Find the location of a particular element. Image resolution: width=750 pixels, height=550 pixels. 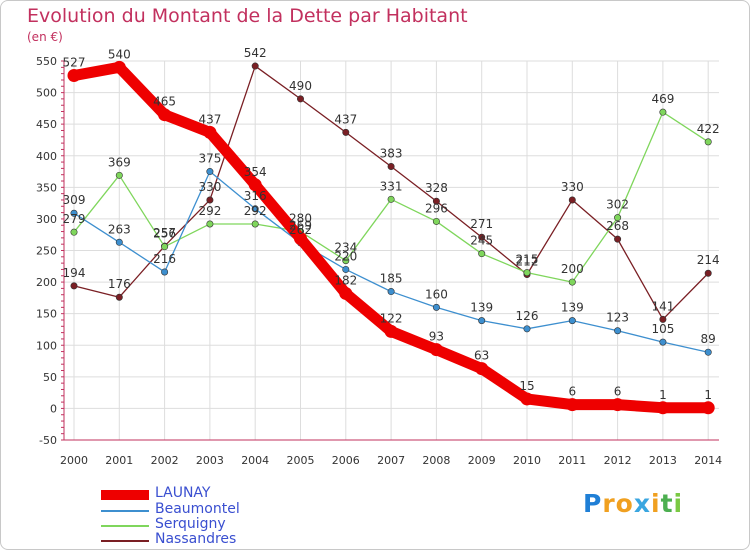

logo-letter: x is located at coordinates (642, 503).